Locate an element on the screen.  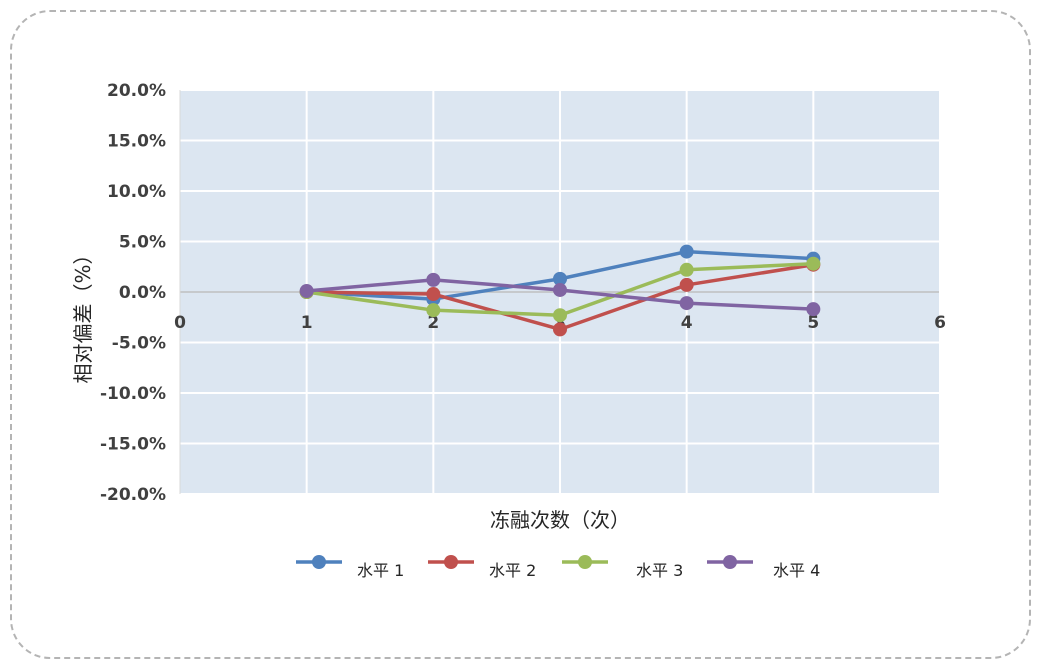
legend-label: 水平 2 is located at coordinates (512, 570).